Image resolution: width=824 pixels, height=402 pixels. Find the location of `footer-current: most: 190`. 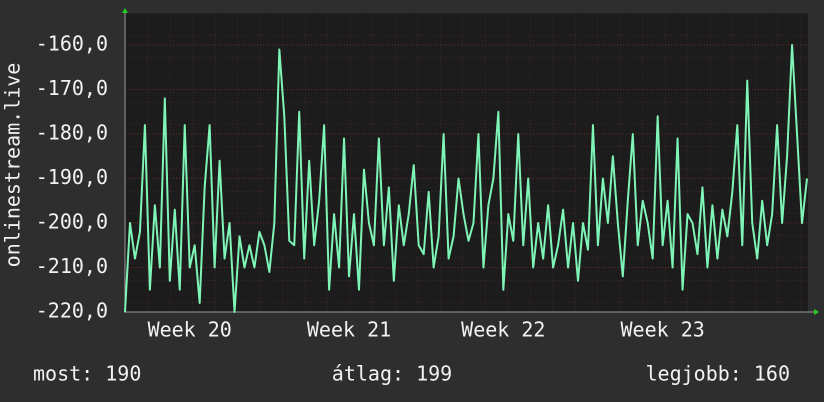

footer-current: most: 190 is located at coordinates (87, 374).